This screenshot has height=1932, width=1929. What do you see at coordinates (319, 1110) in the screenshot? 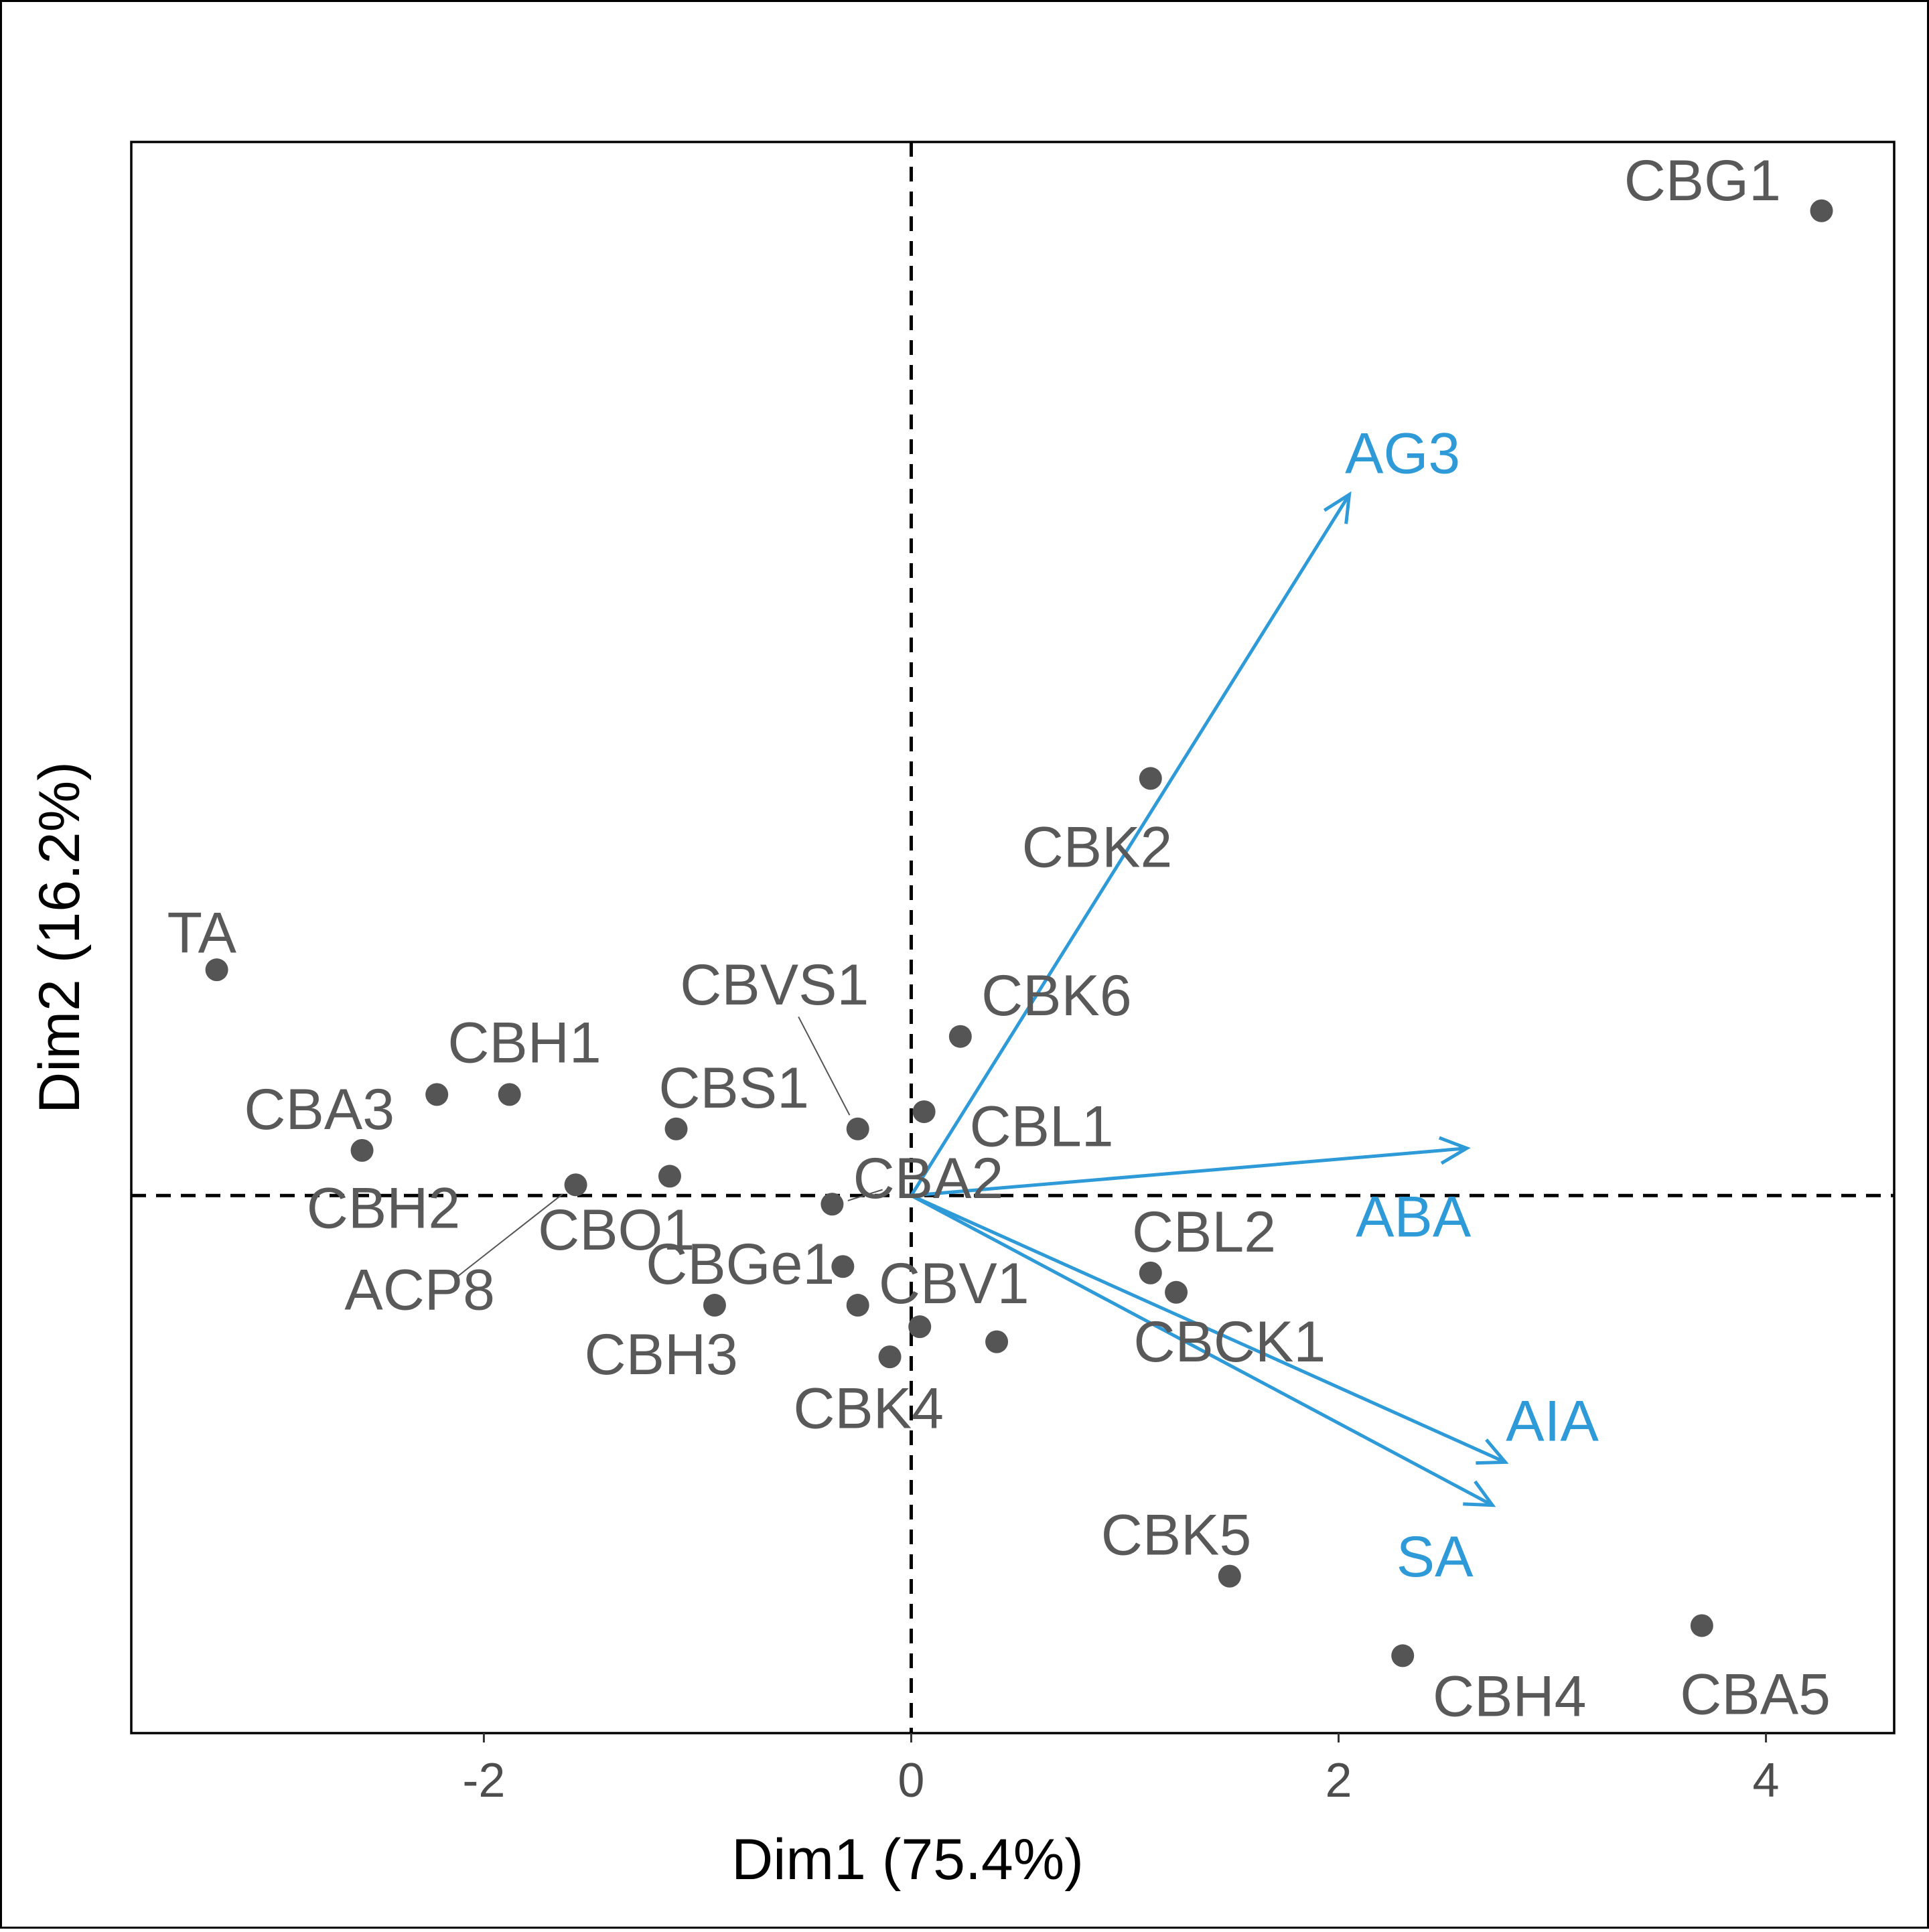
I see `point-label-cba3: CBA3` at bounding box center [319, 1110].